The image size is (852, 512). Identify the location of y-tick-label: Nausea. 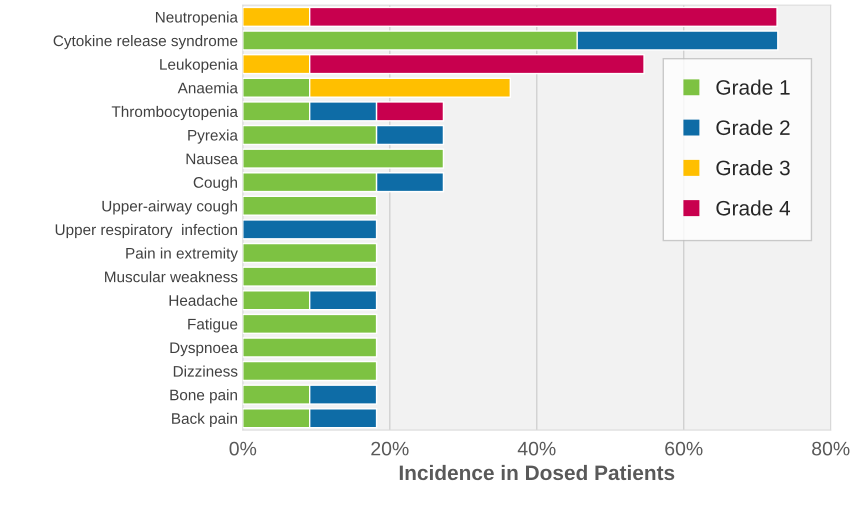
(212, 159).